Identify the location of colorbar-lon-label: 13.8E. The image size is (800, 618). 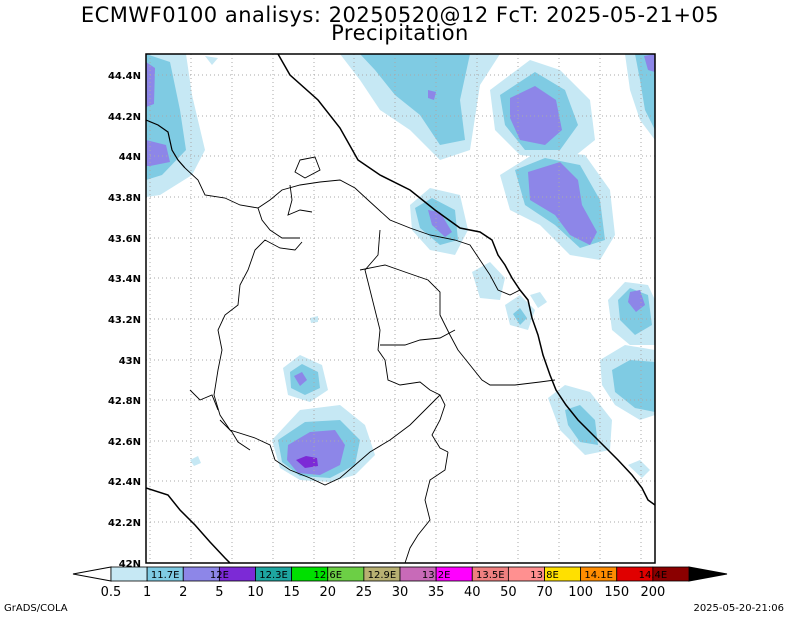
(544, 575).